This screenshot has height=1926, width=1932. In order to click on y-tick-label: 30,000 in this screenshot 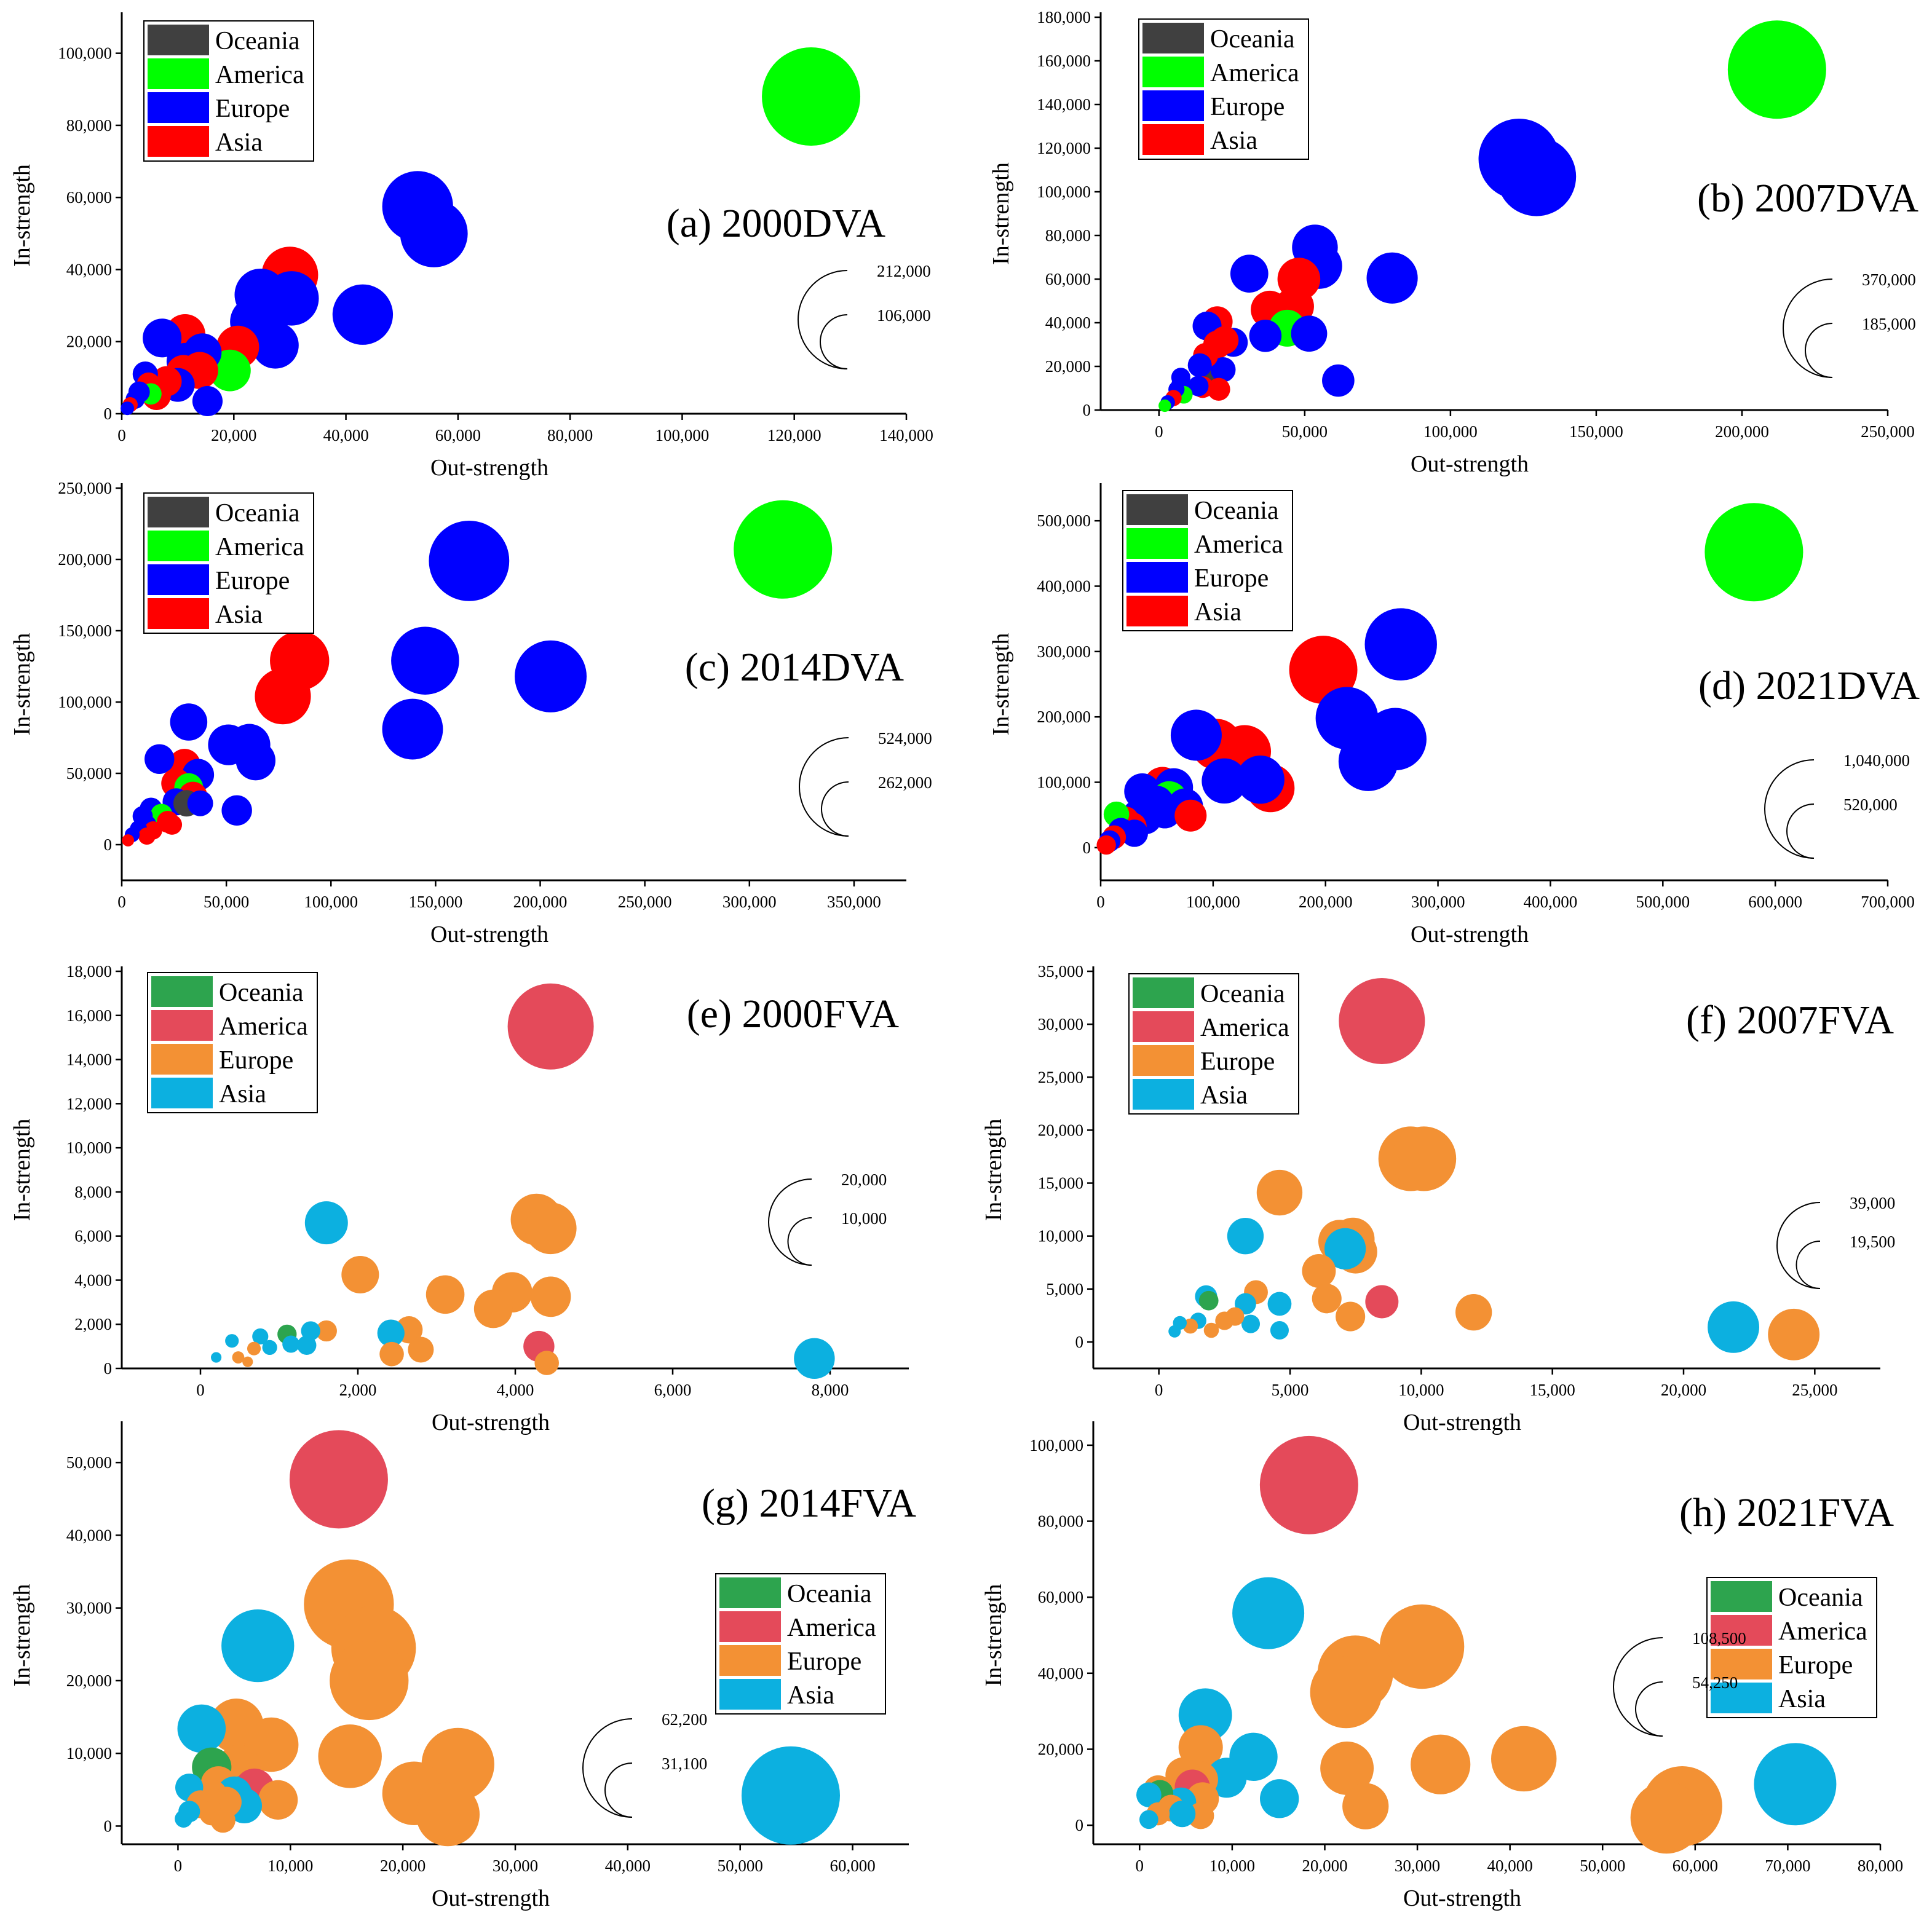, I will do `click(89, 1608)`.